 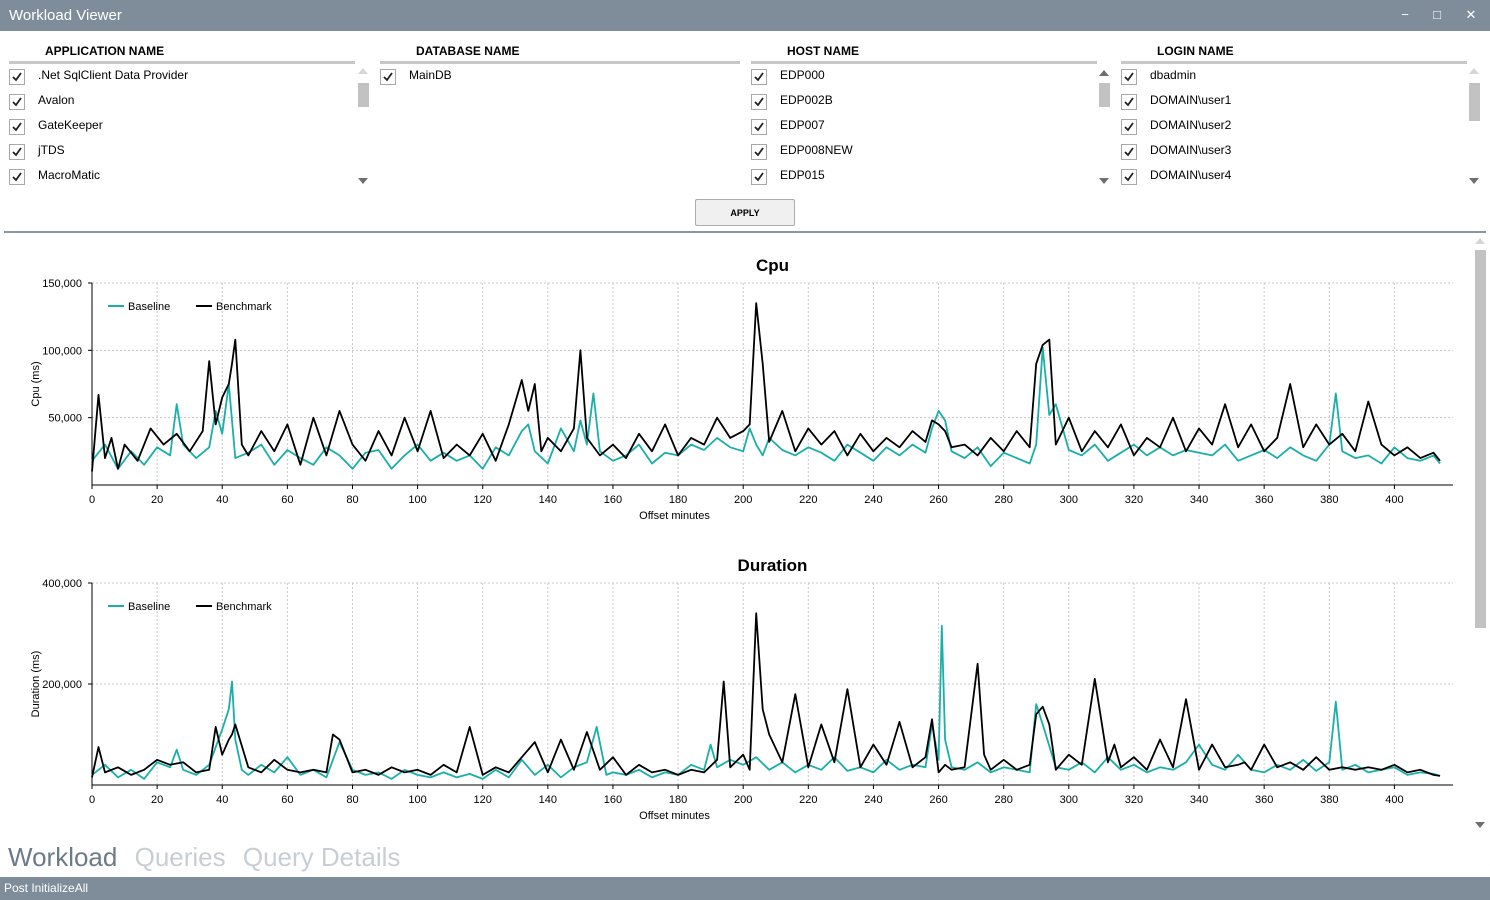 I want to click on list-item-label: jTDS, so click(x=51, y=150).